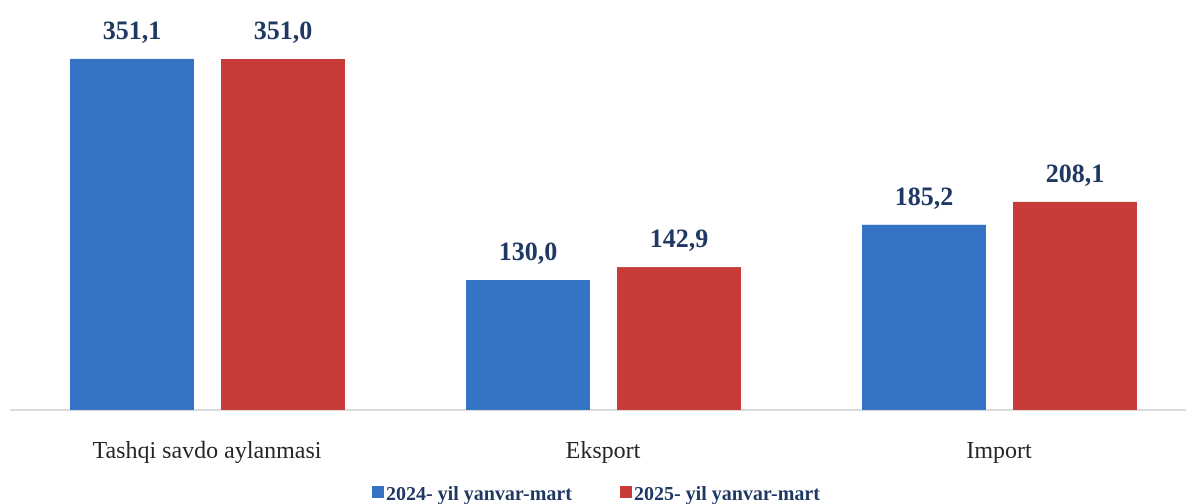 This screenshot has height=504, width=1186. What do you see at coordinates (603, 451) in the screenshot?
I see `x-tick-label: Eksport` at bounding box center [603, 451].